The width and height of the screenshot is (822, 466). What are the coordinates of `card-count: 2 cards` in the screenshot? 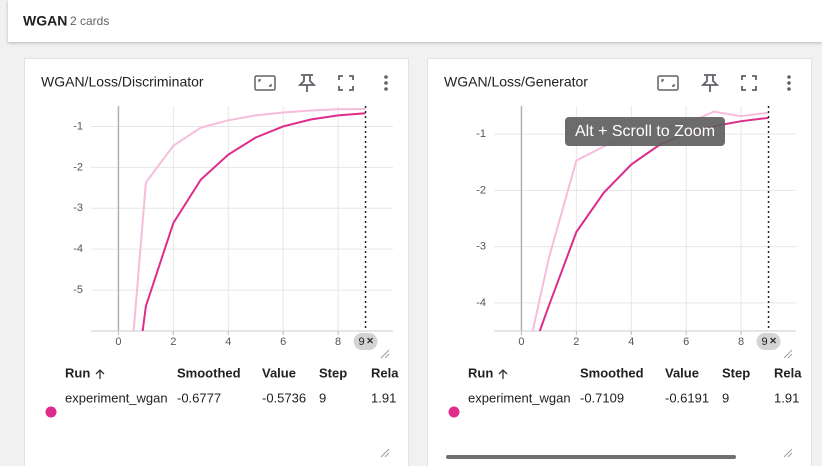 It's located at (89, 21).